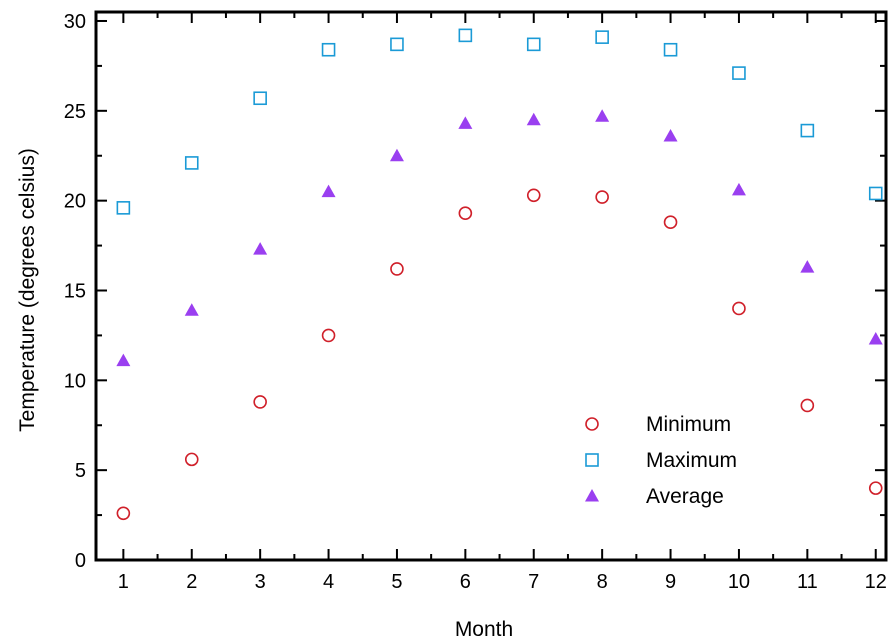 The width and height of the screenshot is (888, 644). Describe the element at coordinates (260, 582) in the screenshot. I see `x-tick-label: 3` at that location.